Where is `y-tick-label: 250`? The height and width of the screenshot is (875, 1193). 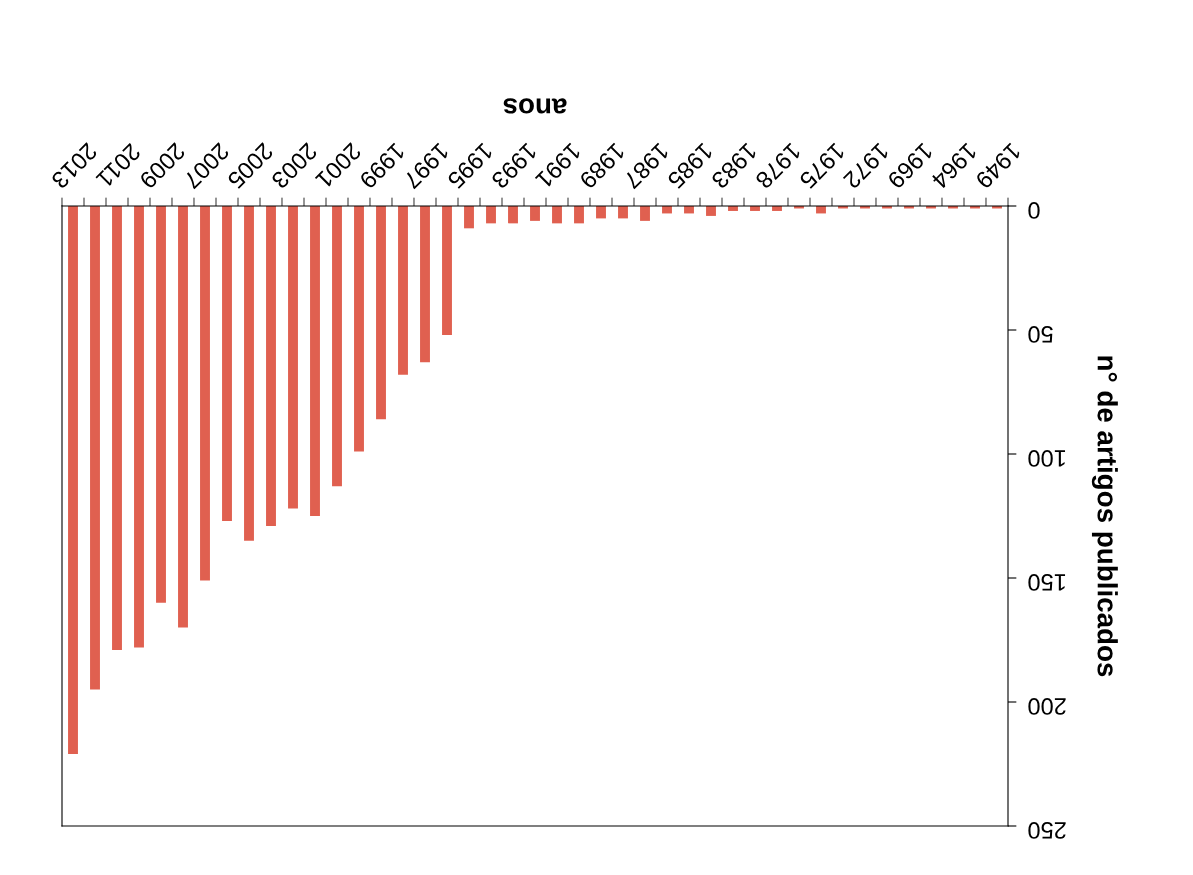 y-tick-label: 250 is located at coordinates (1047, 830).